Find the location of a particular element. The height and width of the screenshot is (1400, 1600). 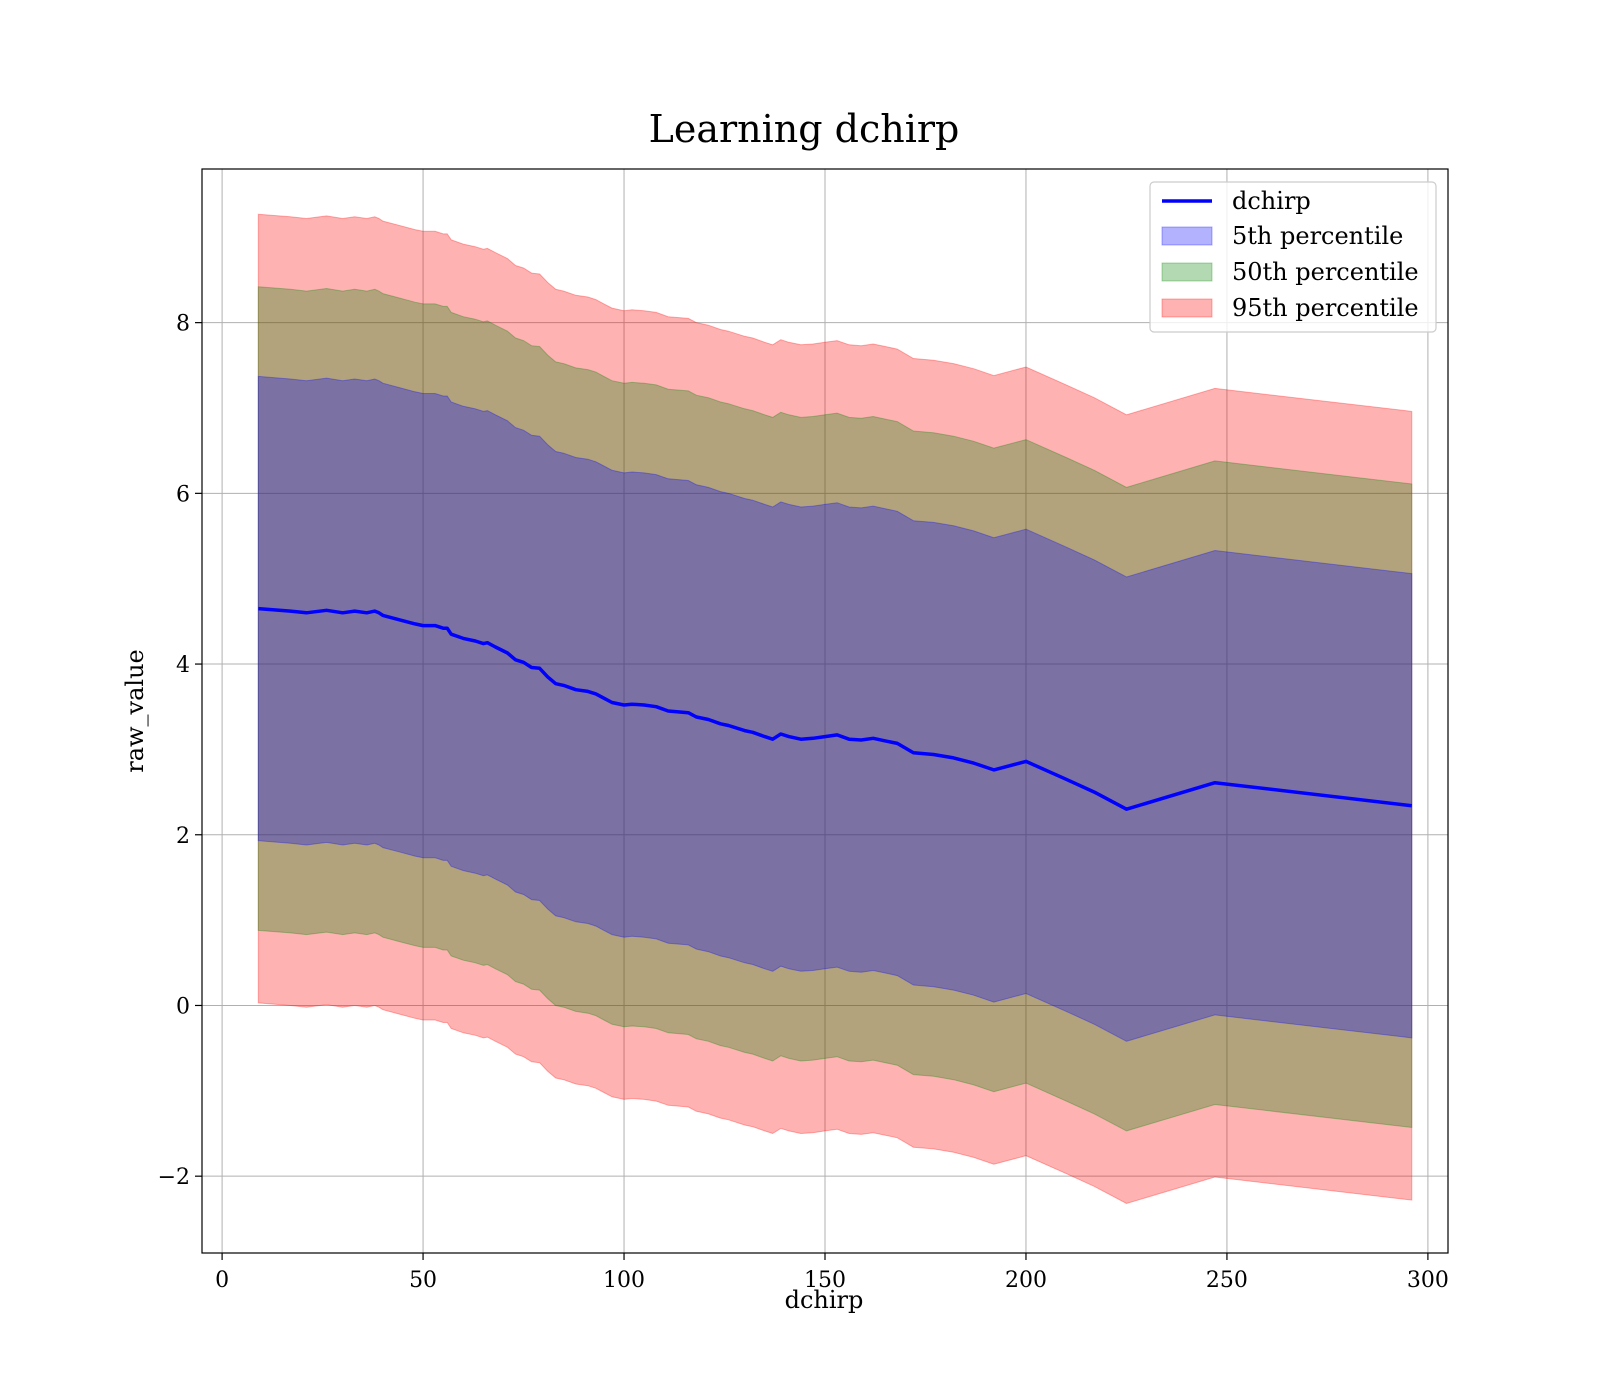

legend-label-5th-percentile: 5th percentile is located at coordinates (1317, 236).